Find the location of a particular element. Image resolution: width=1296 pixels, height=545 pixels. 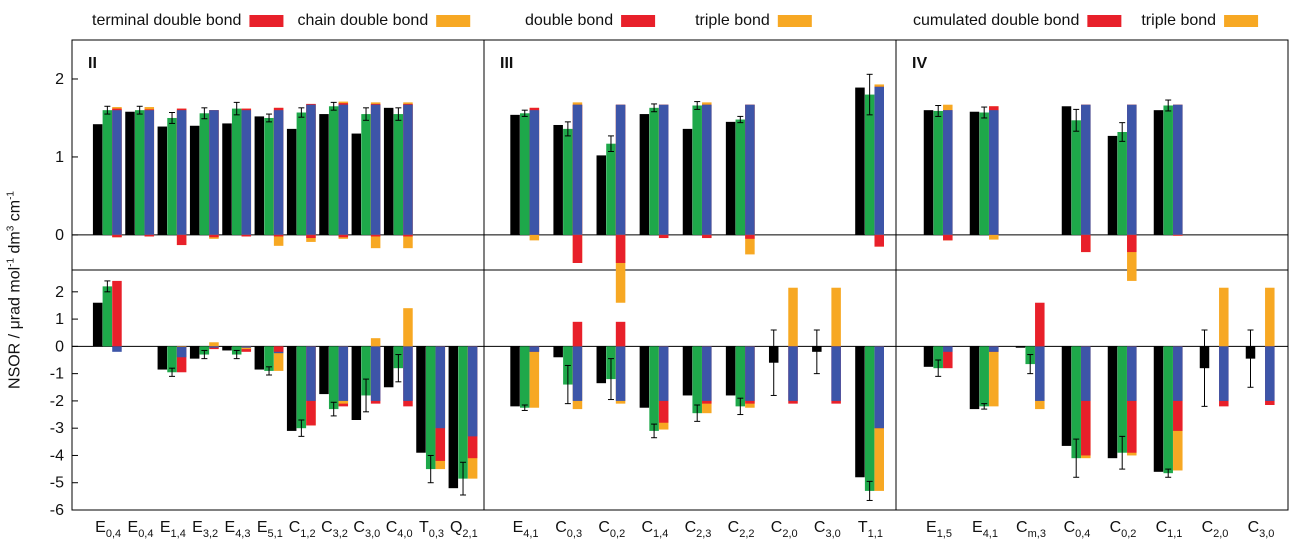

x-tick-label: C0,2 is located at coordinates (611, 529).